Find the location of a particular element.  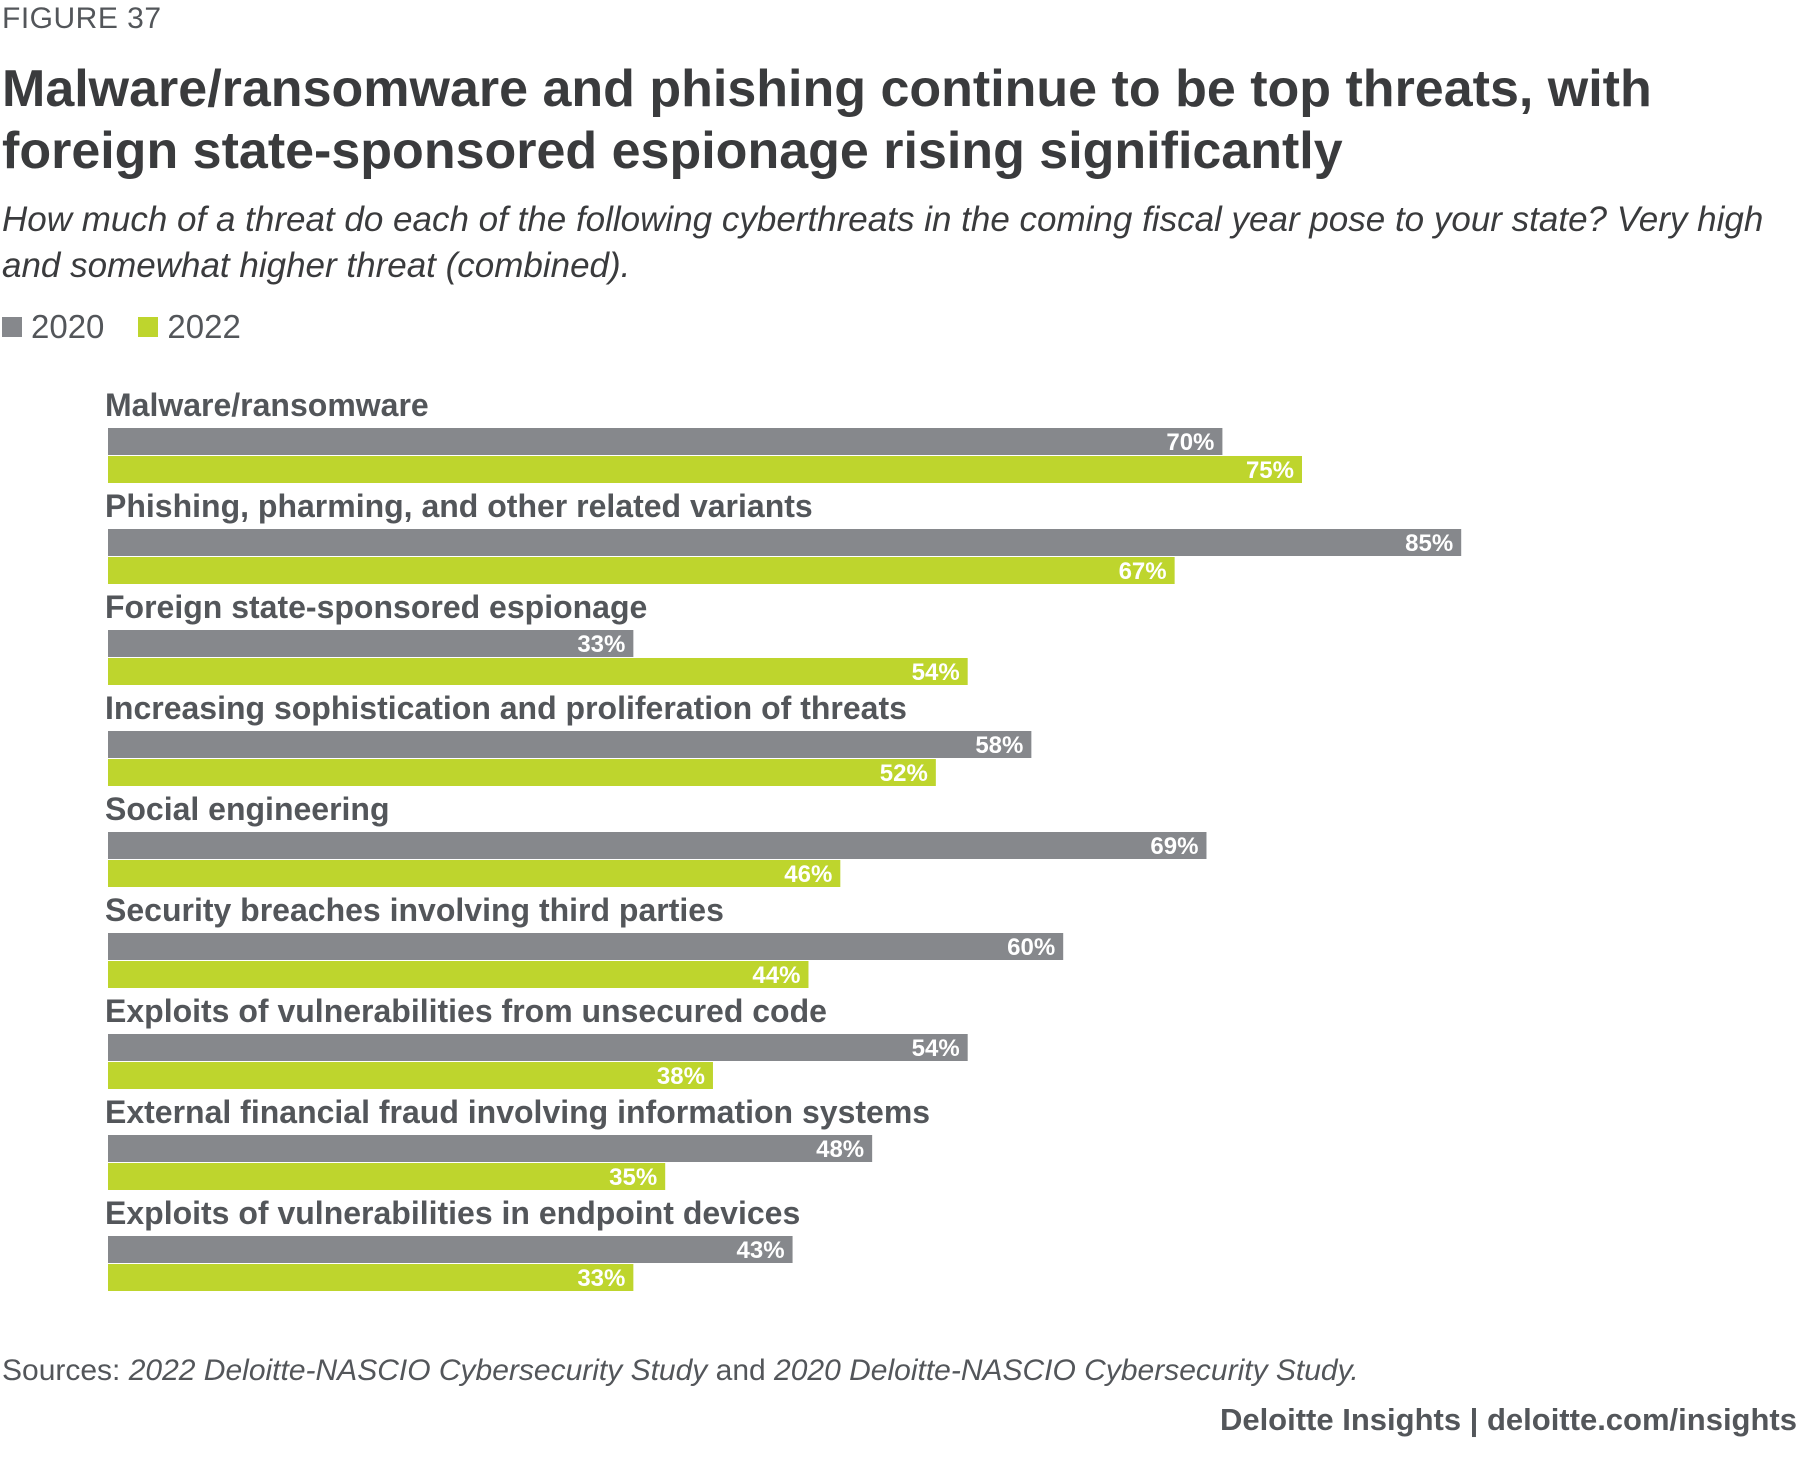

category-label: Malware/ransomware is located at coordinates (267, 405).